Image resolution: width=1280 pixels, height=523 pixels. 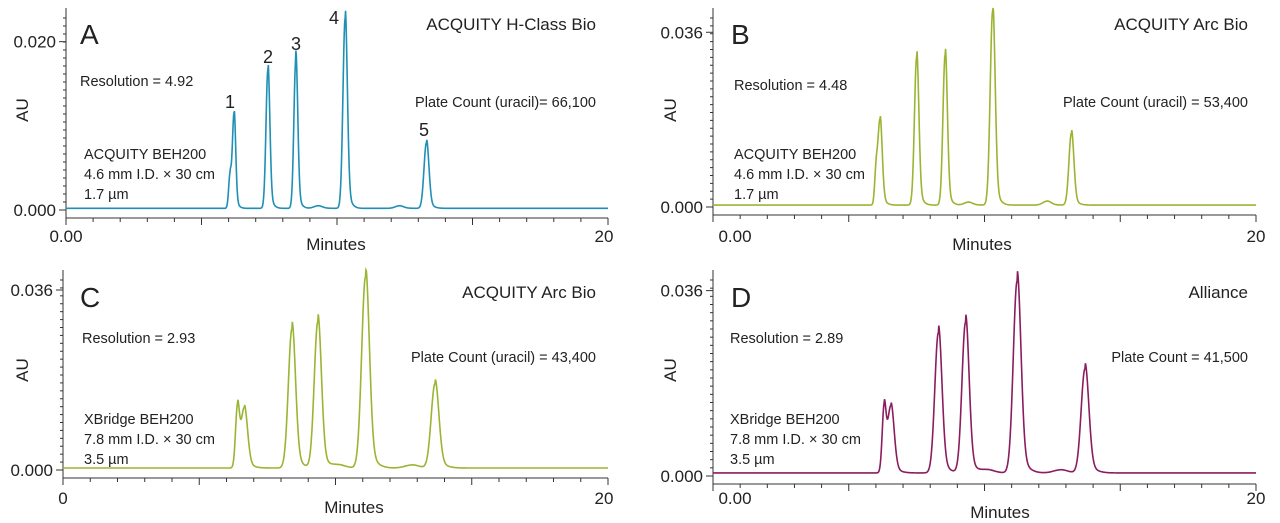 What do you see at coordinates (503, 358) in the screenshot?
I see `plate-count-annotation: Plate Count (uracil) = 43,400` at bounding box center [503, 358].